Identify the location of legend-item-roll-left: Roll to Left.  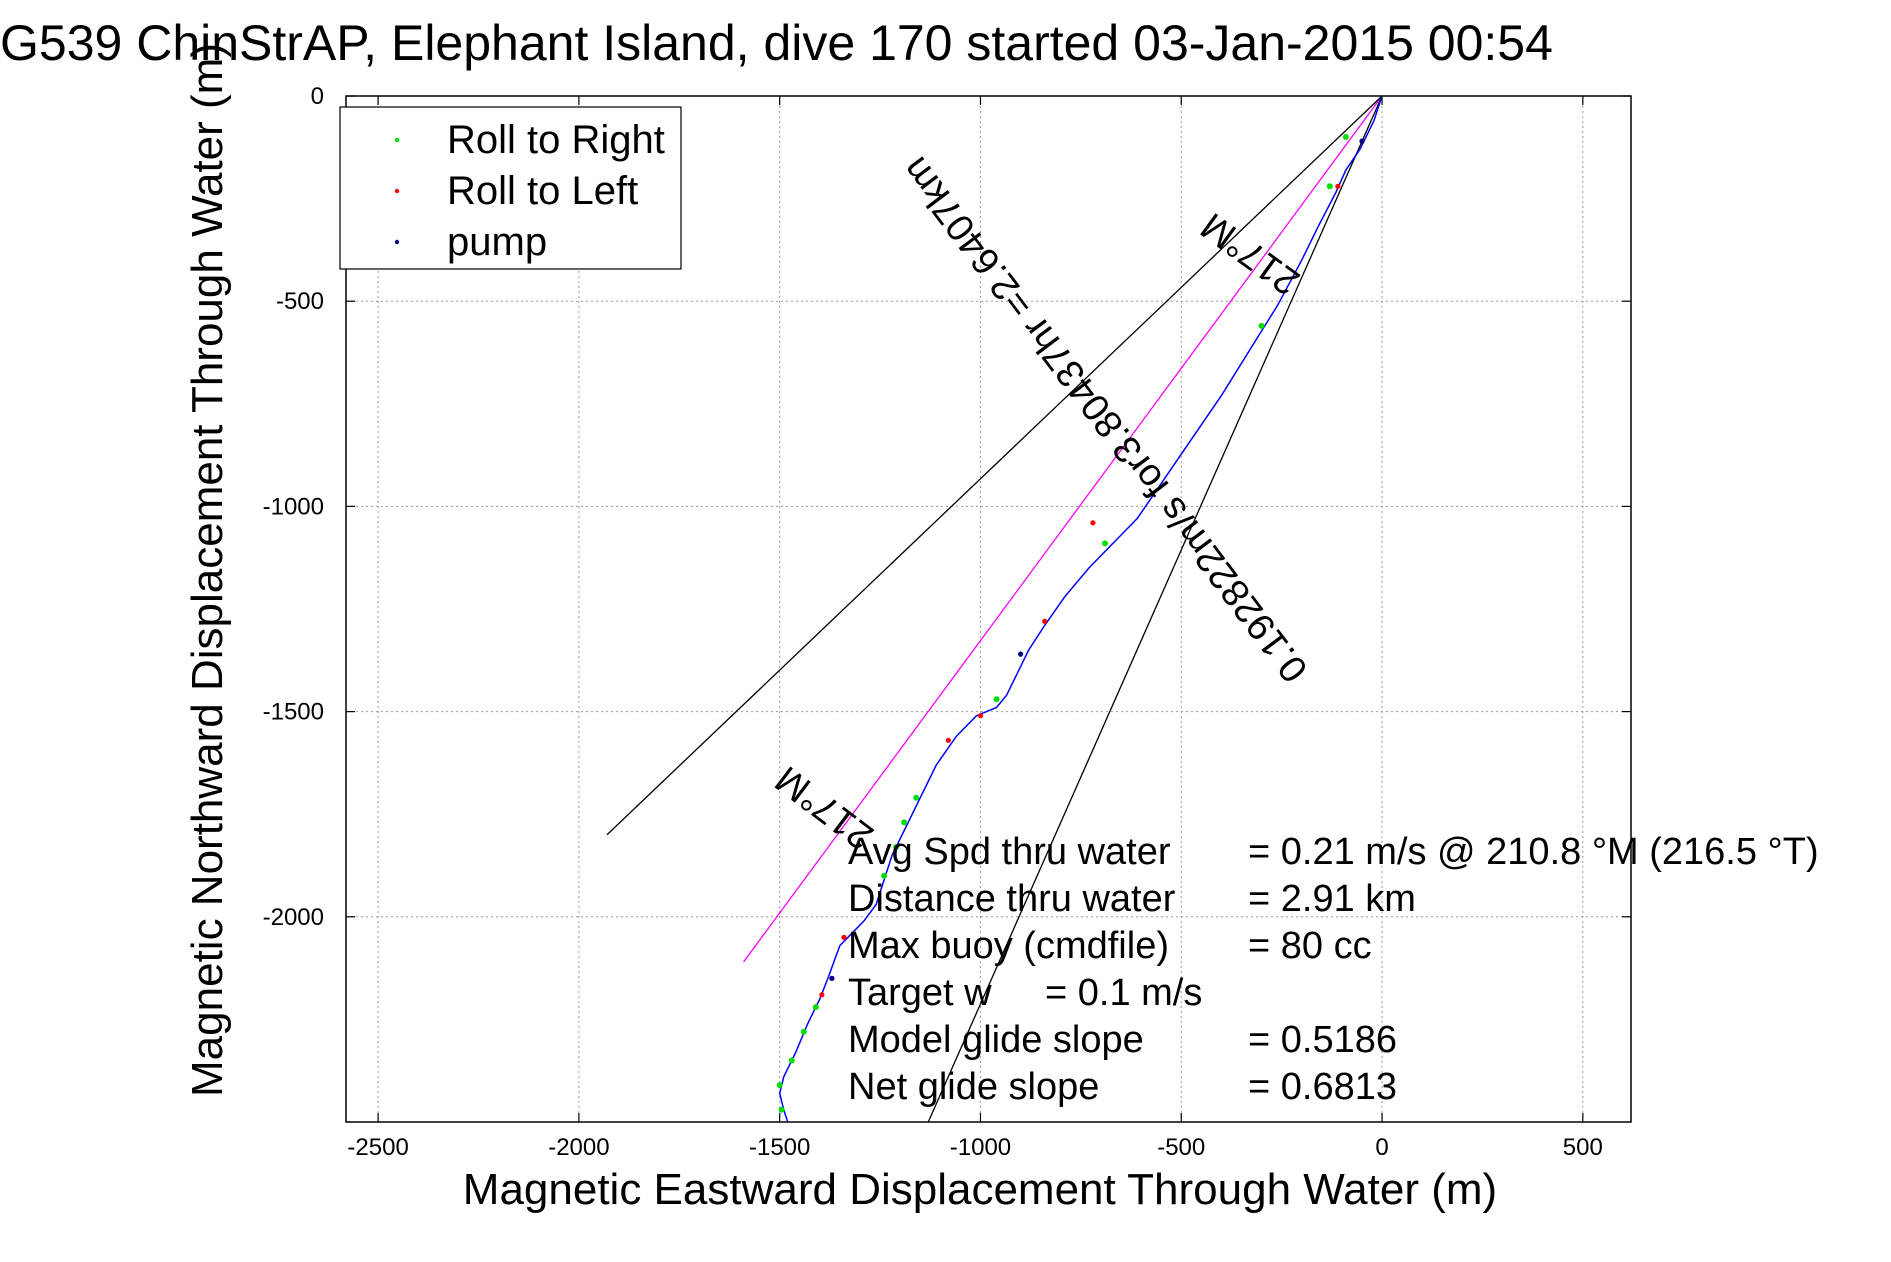
(516, 191).